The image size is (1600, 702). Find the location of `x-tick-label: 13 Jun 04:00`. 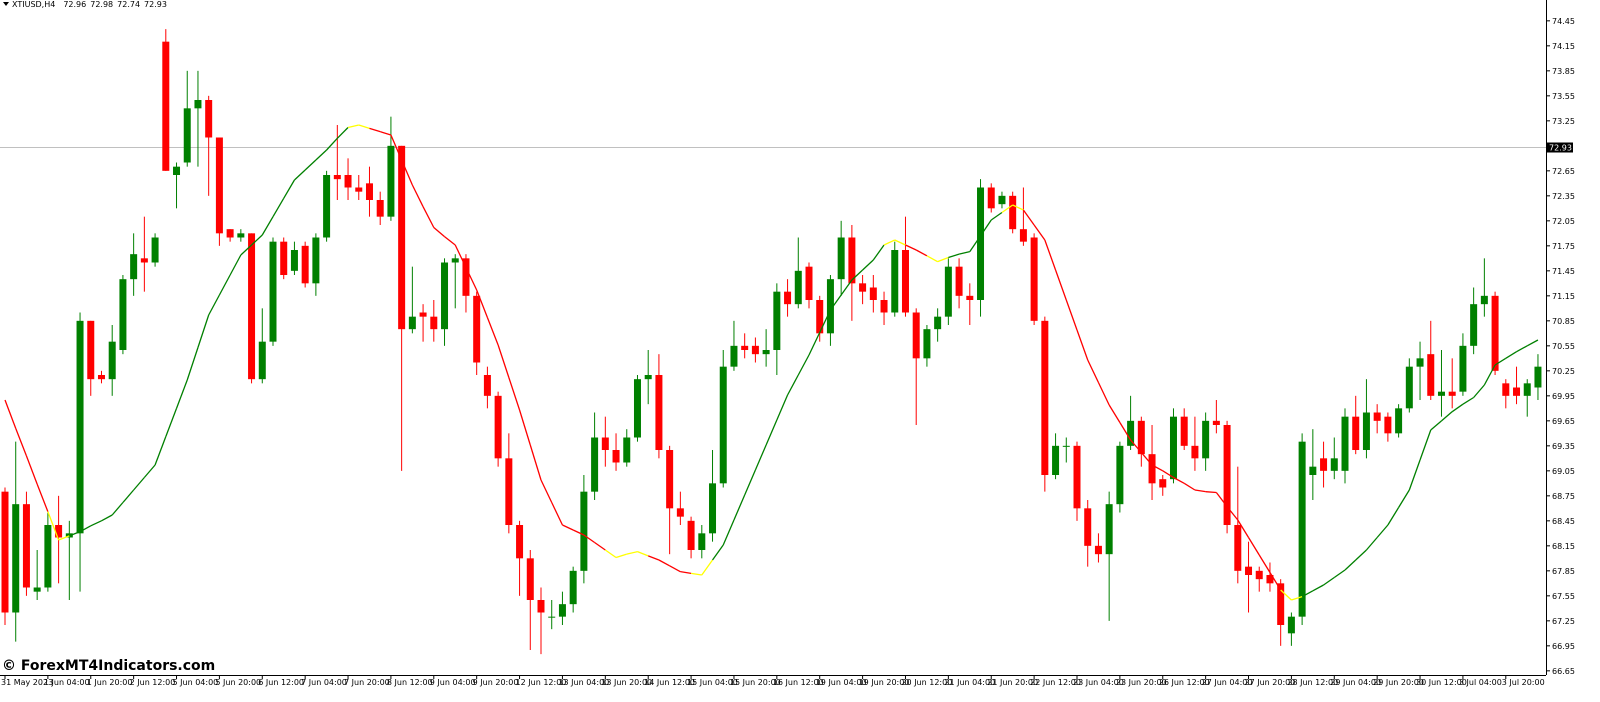

x-tick-label: 13 Jun 04:00 is located at coordinates (583, 682).